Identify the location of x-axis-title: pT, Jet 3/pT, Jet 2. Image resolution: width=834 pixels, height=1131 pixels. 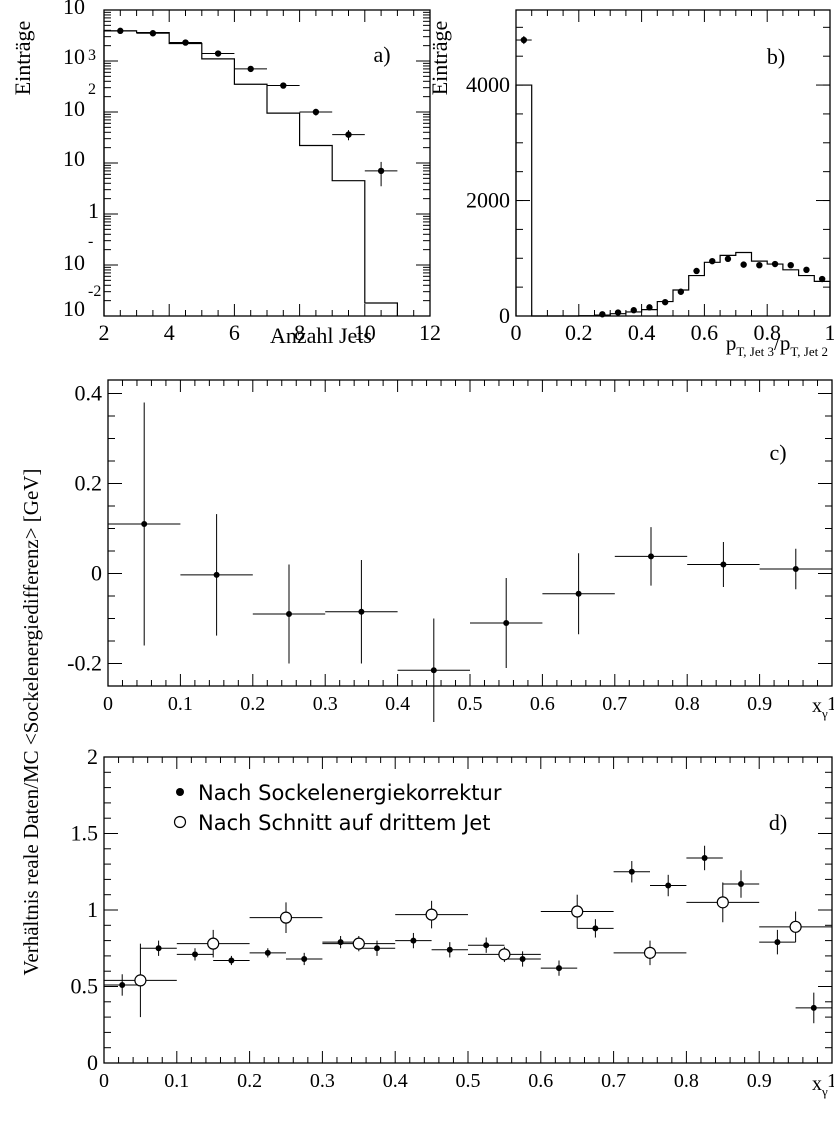
(777, 345).